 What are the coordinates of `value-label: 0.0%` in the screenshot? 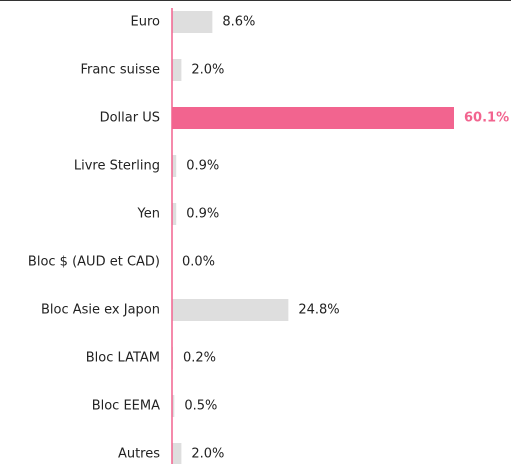 It's located at (198, 262).